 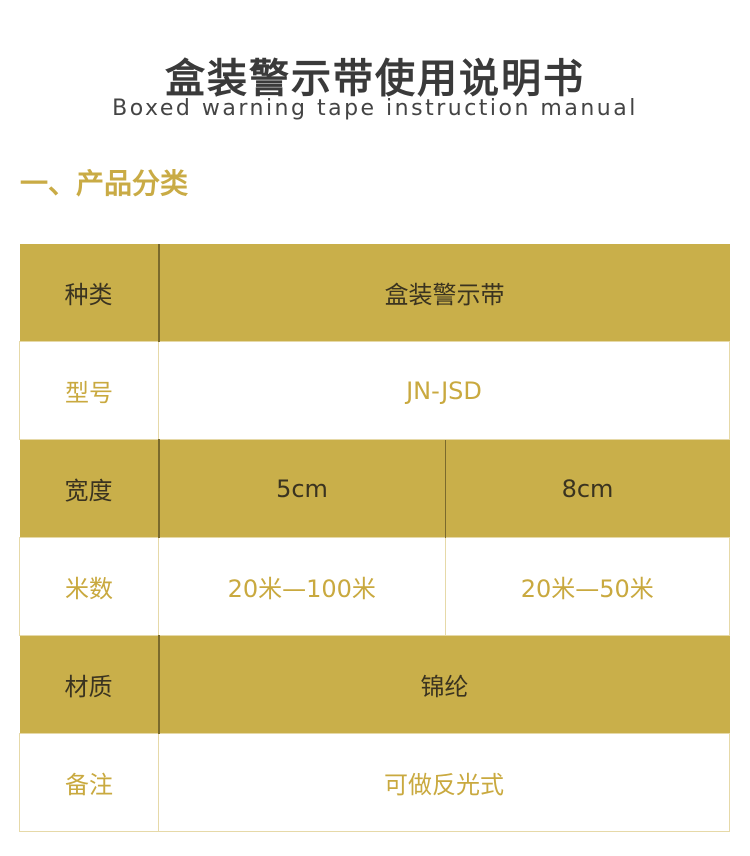 I want to click on cell-value: 可做反光式, so click(x=444, y=782).